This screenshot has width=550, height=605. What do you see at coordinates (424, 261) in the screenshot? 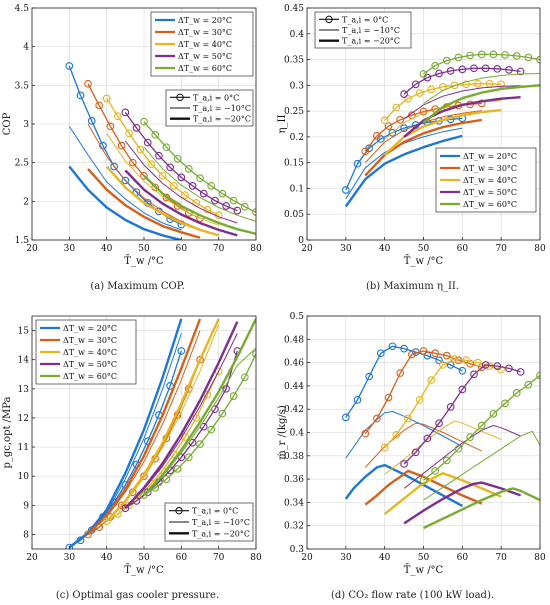
I see `x-axis-label: T̄_w /°C` at bounding box center [424, 261].